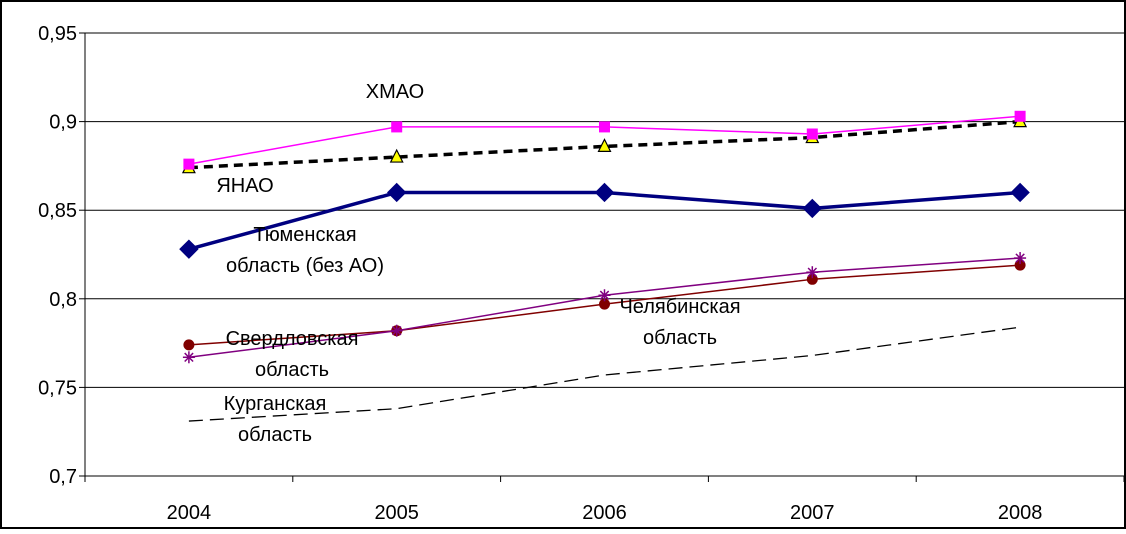 This screenshot has height=534, width=1126. Describe the element at coordinates (680, 338) in the screenshot. I see `annotation-label-chelyabinsk: область` at that location.